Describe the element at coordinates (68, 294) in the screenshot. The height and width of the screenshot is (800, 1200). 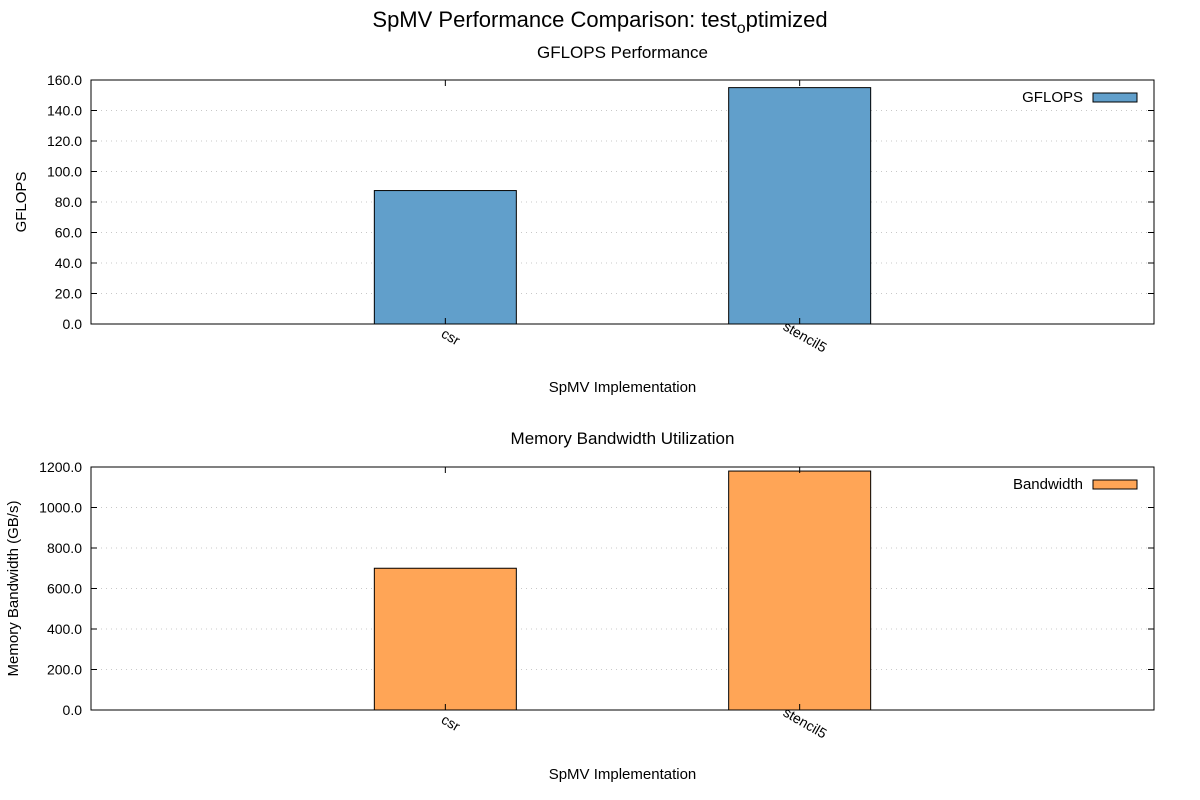
I see `y-tick-label: 20.0` at that location.